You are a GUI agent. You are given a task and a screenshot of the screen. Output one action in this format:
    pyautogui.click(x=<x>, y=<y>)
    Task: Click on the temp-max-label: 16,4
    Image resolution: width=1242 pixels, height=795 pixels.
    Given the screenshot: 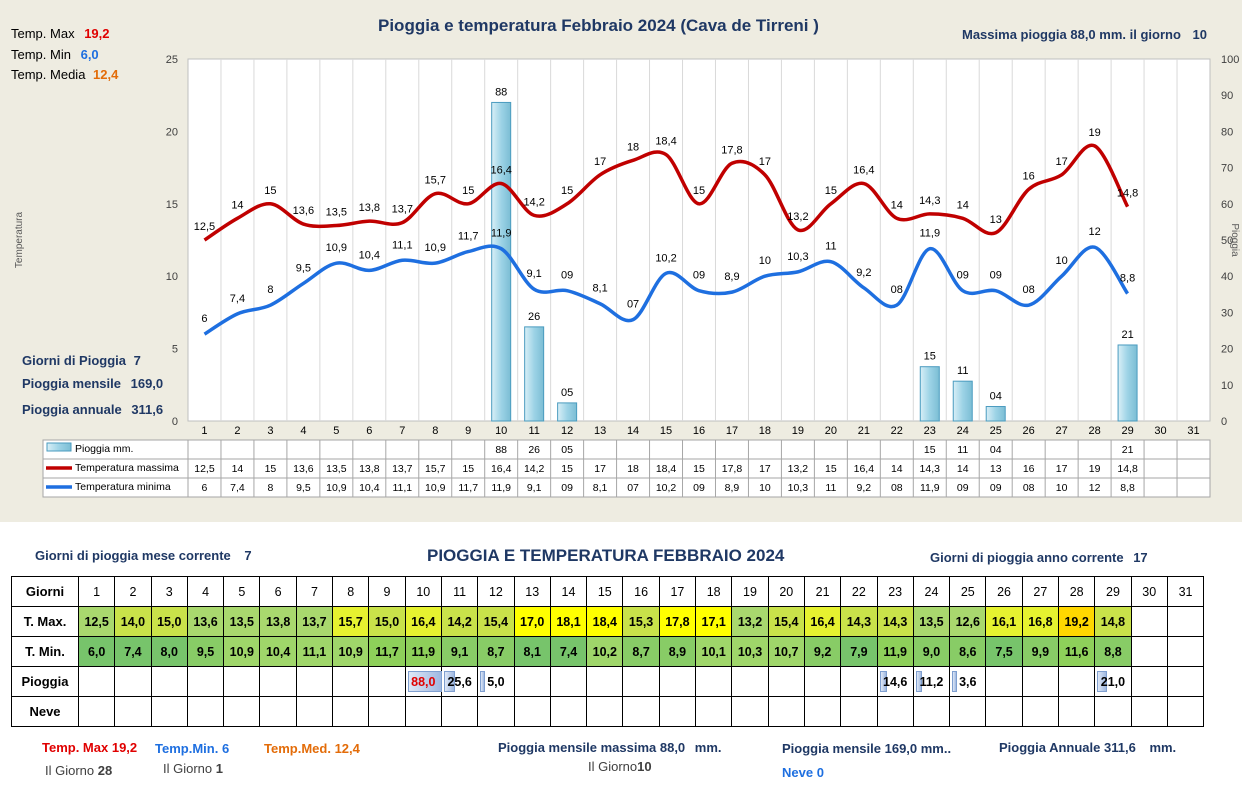 What is the action you would take?
    pyautogui.click(x=500, y=171)
    